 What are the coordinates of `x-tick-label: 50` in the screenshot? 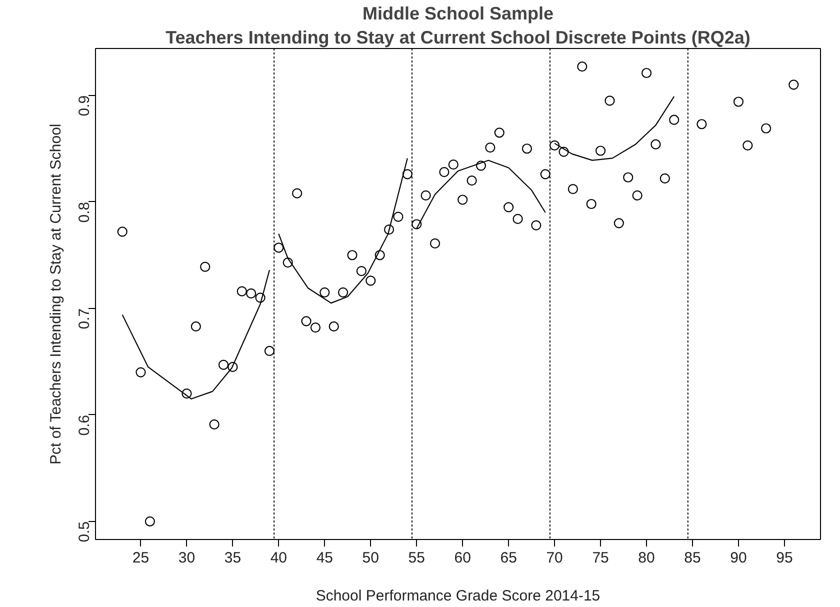 It's located at (370, 558).